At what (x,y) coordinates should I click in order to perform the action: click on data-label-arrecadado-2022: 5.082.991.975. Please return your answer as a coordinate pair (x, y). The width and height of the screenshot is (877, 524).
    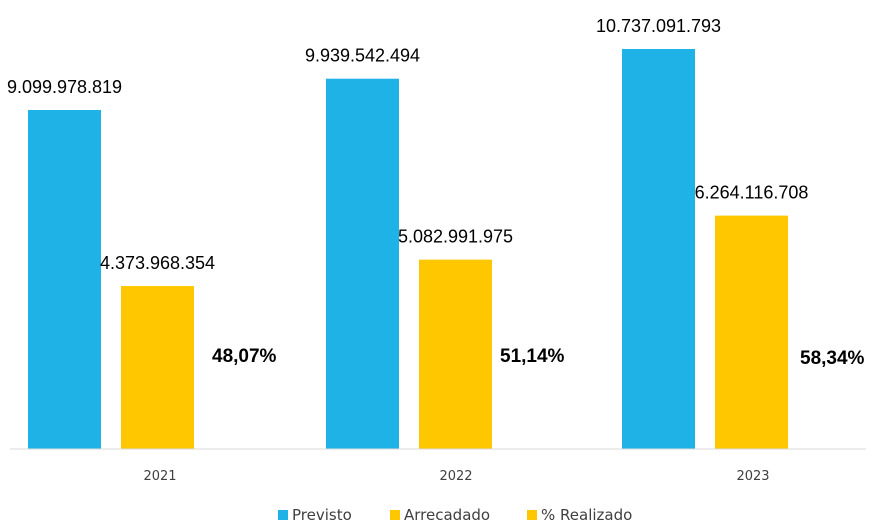
    Looking at the image, I should click on (455, 237).